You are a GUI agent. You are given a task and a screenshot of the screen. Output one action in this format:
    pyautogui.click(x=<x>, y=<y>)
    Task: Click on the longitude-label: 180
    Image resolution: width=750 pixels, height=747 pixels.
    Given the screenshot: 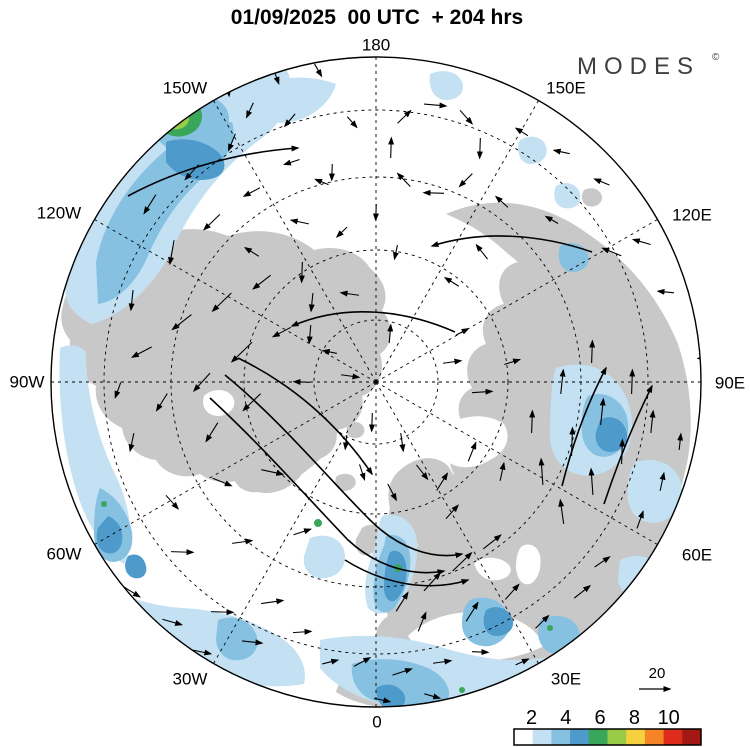 What is the action you would take?
    pyautogui.click(x=376, y=45)
    